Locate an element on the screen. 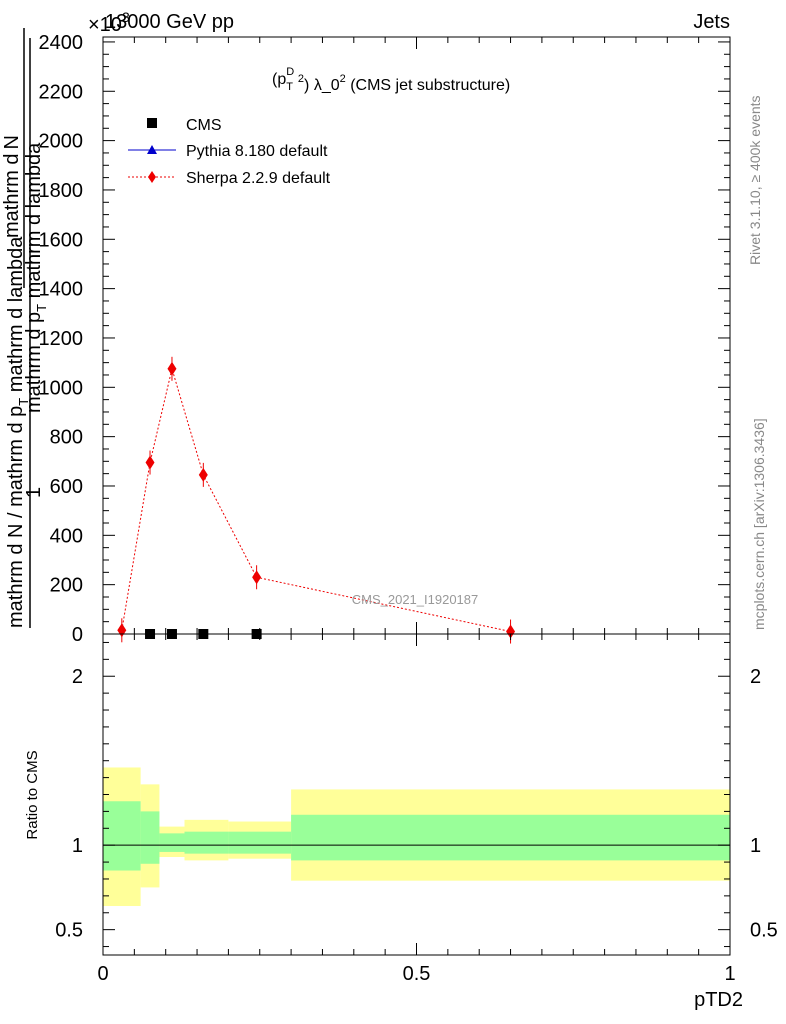 The width and height of the screenshot is (786, 1024). y-tick-label: 0 is located at coordinates (77, 635).